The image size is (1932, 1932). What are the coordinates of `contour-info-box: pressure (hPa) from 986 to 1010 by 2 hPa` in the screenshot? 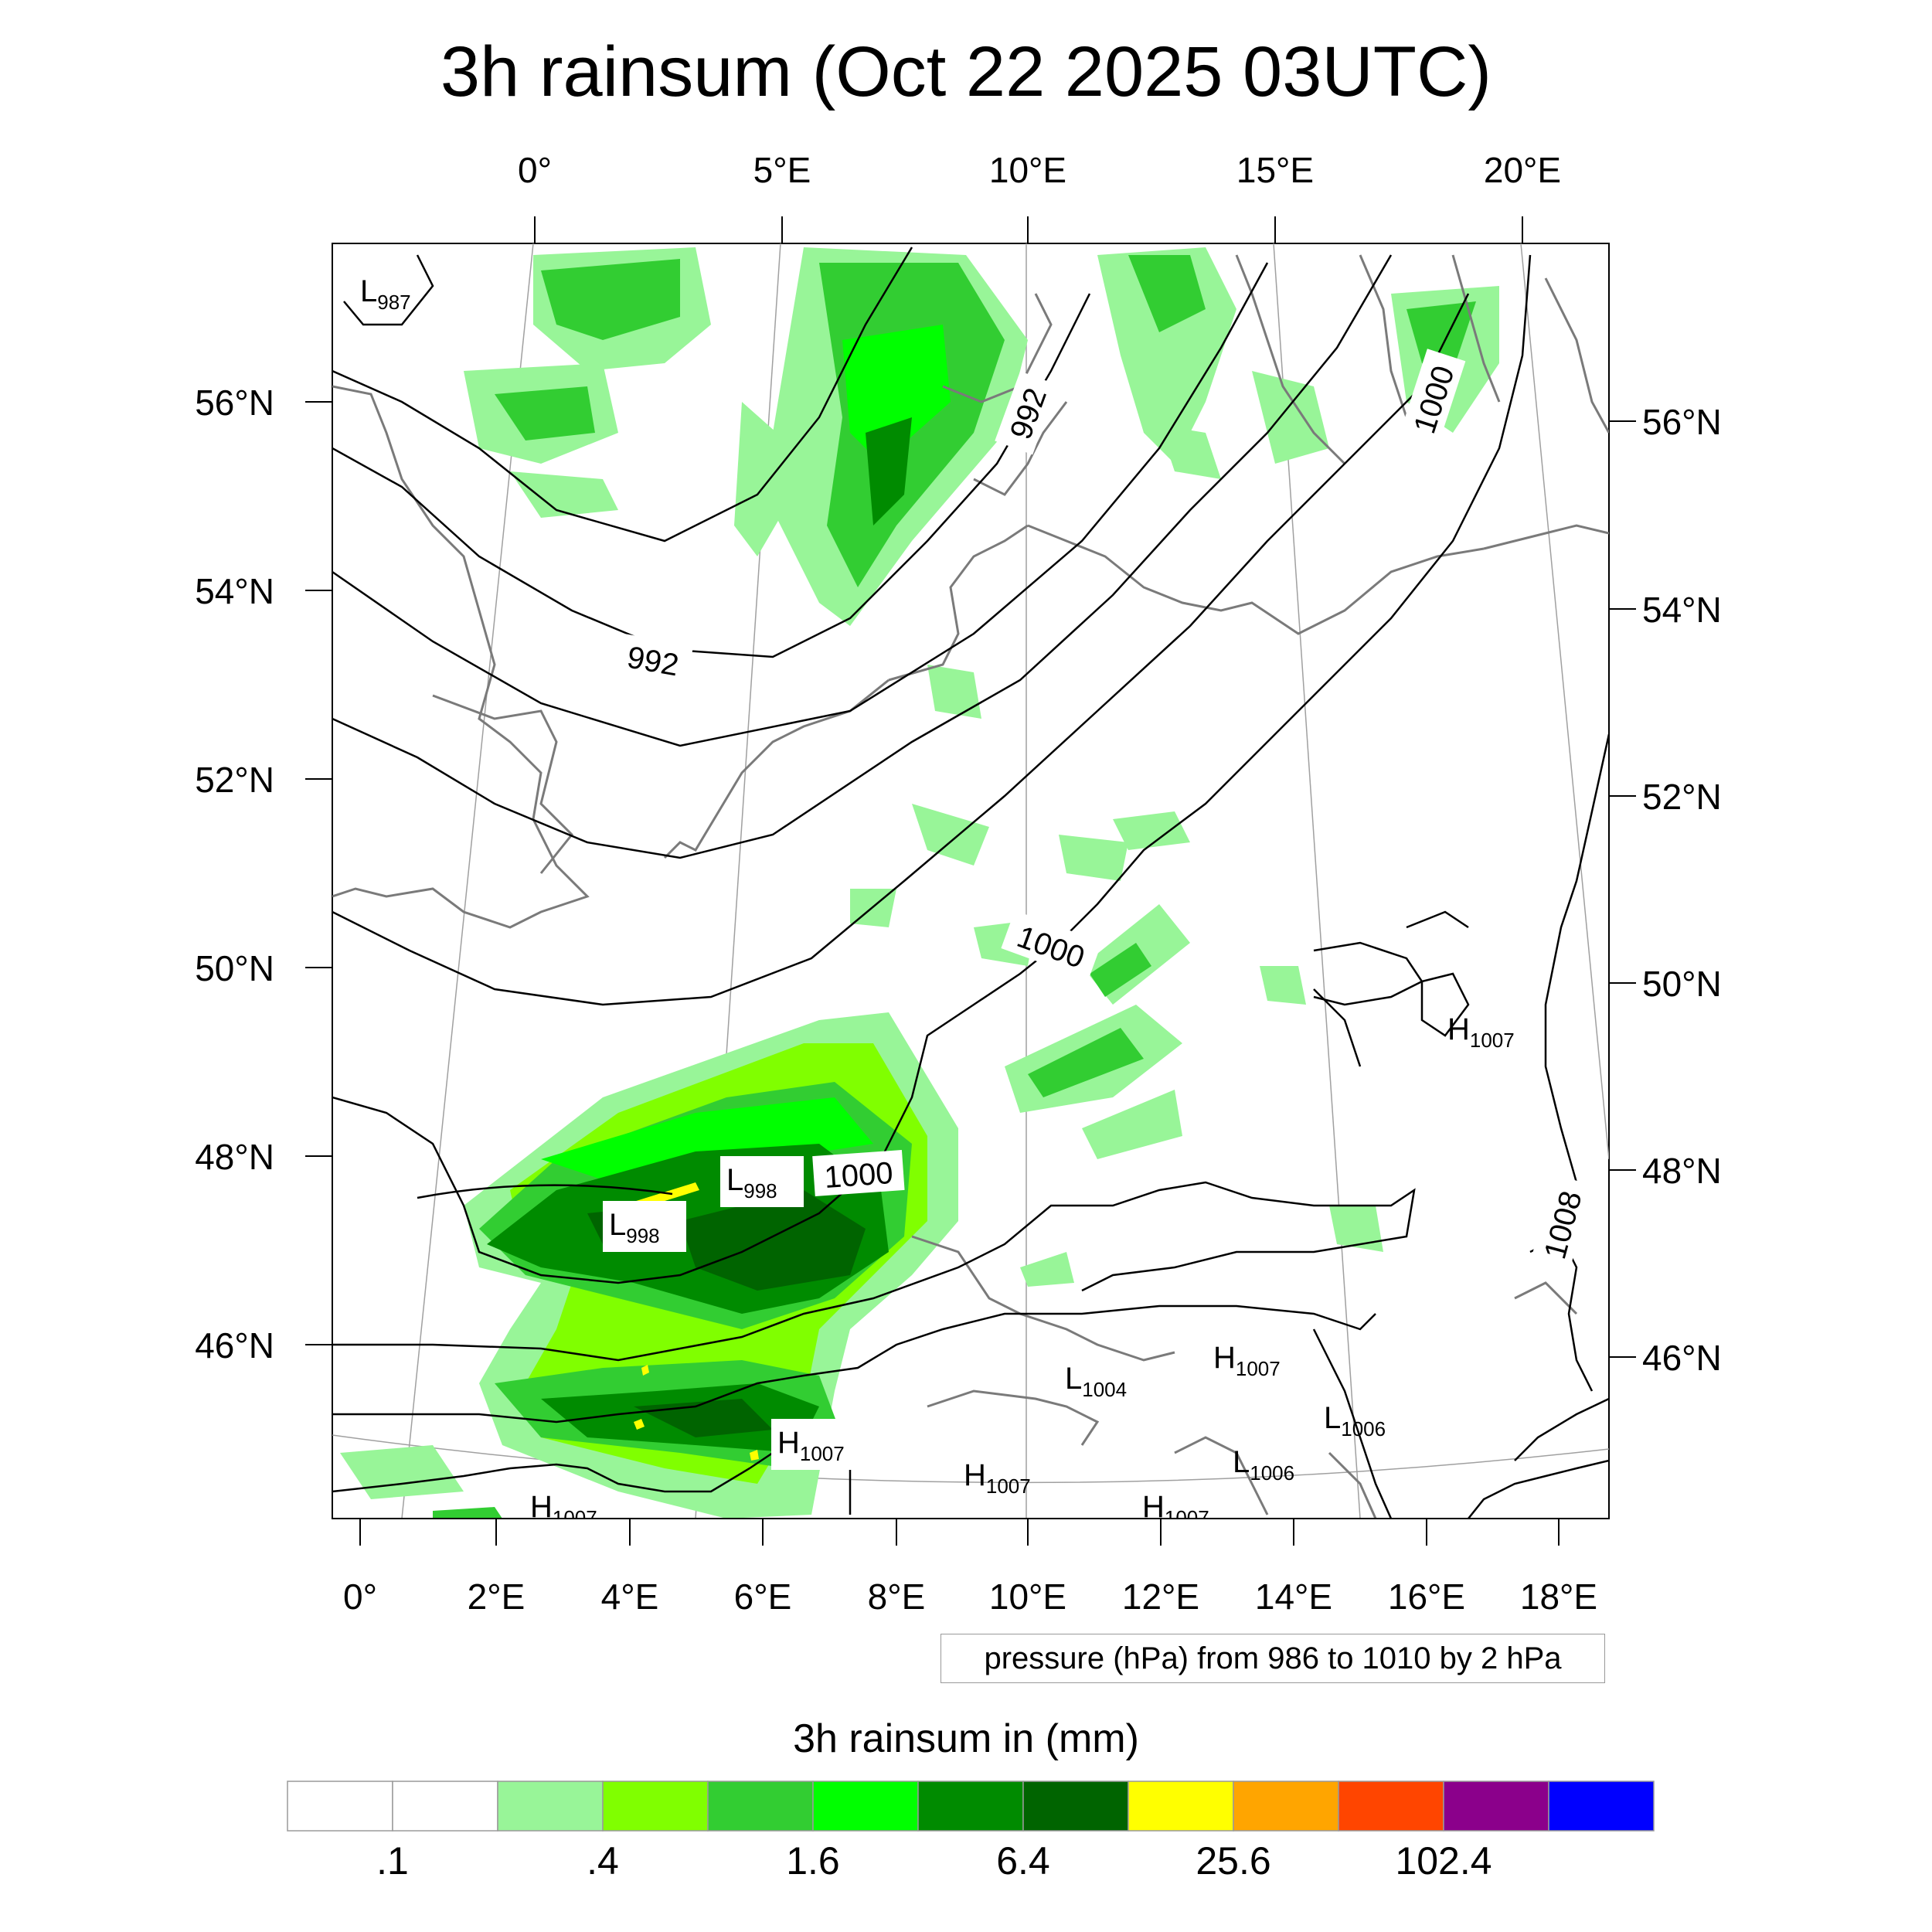 It's located at (1272, 1658).